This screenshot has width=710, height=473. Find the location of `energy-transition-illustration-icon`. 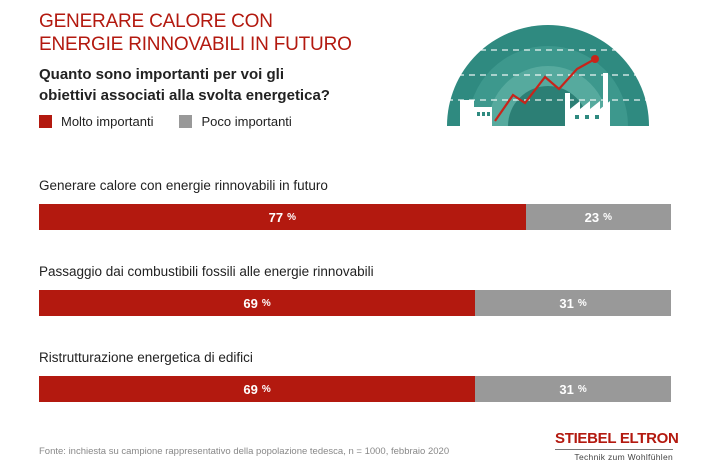

energy-transition-illustration-icon is located at coordinates (548, 77).